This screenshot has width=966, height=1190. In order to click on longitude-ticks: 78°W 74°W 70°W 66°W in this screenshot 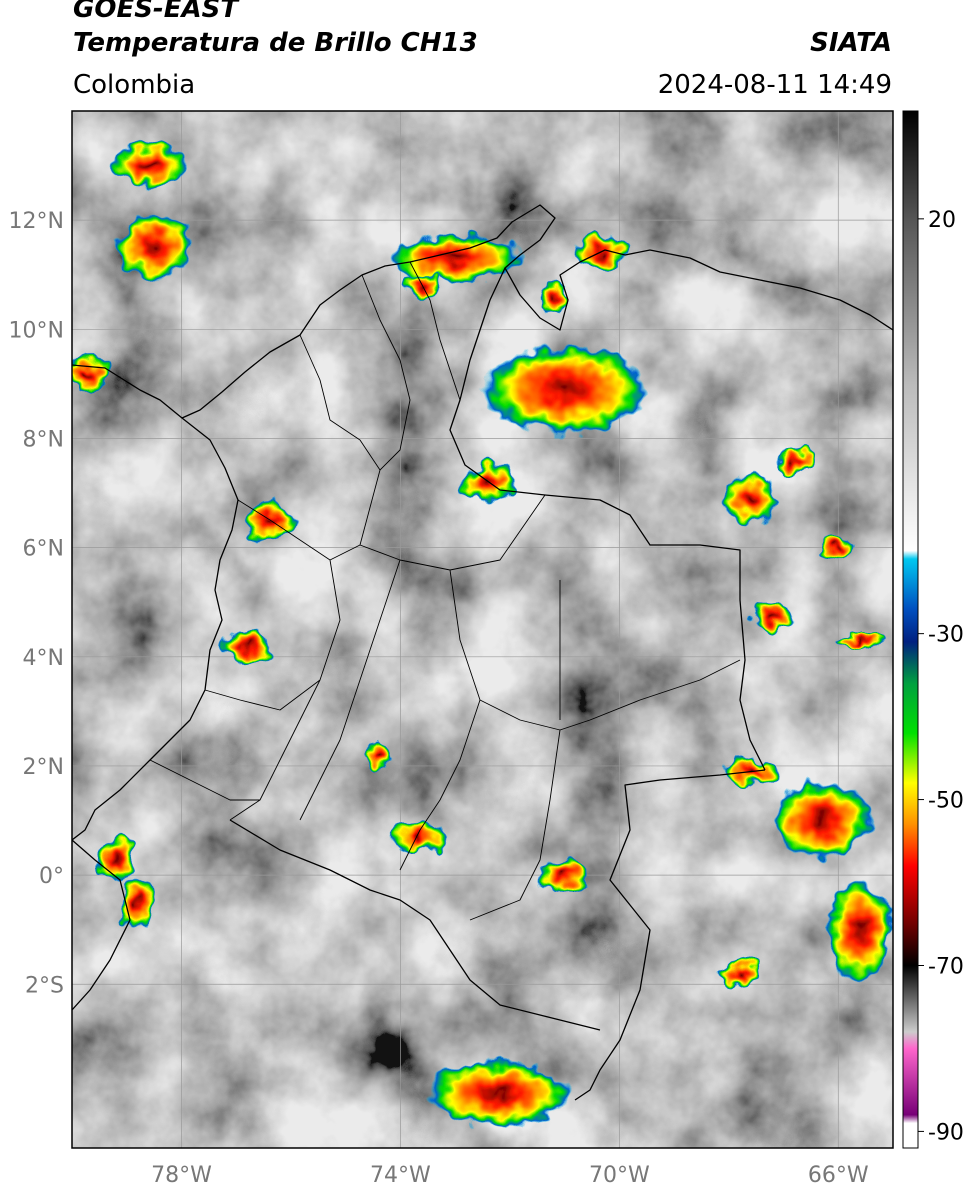, I will do `click(510, 1175)`.